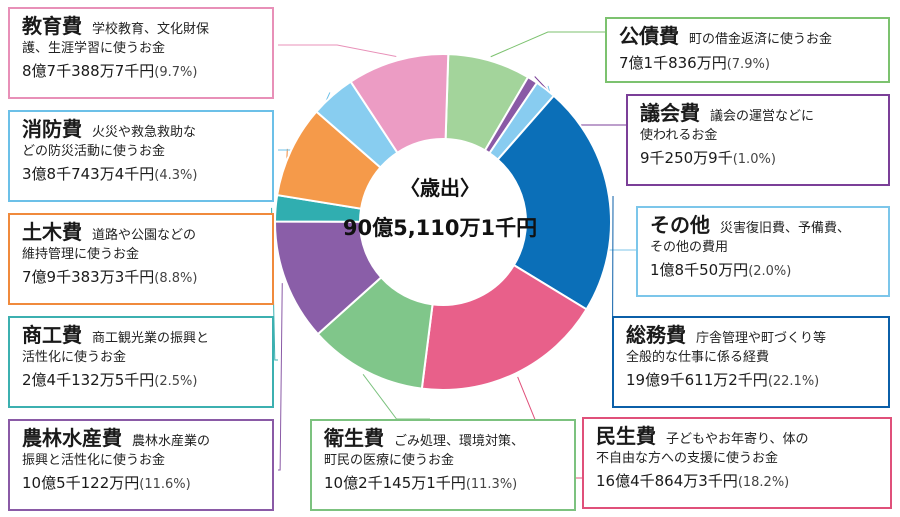 The width and height of the screenshot is (900, 517). What do you see at coordinates (680, 225) in the screenshot?
I see `category-name: その他` at bounding box center [680, 225].